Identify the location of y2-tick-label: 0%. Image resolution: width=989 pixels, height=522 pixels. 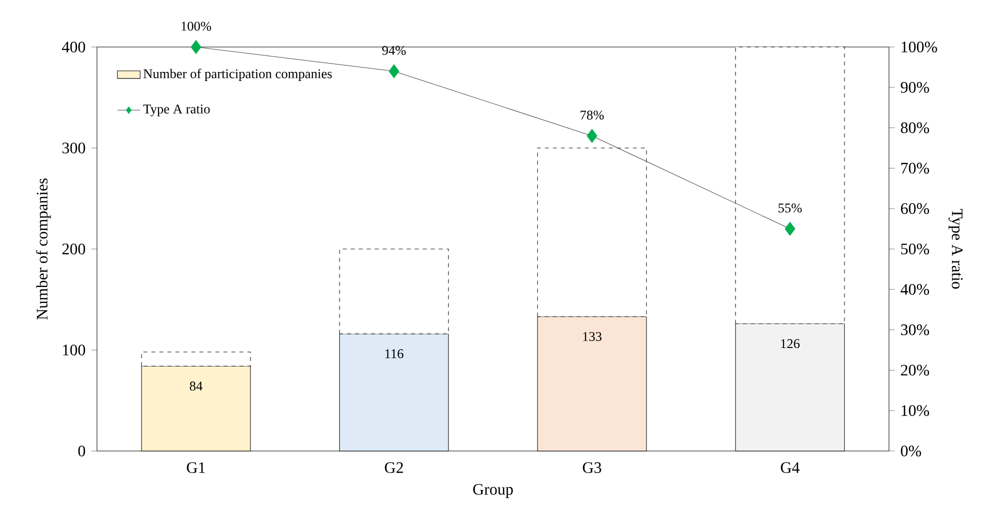
(911, 451).